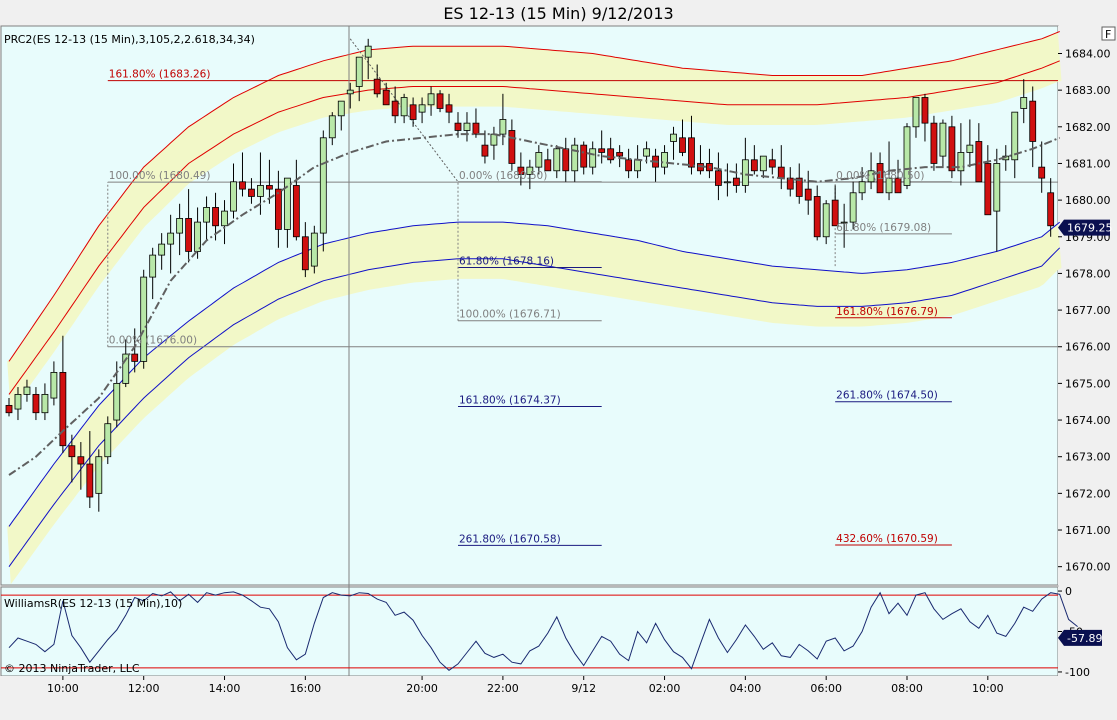 Image resolution: width=1117 pixels, height=720 pixels. What do you see at coordinates (1088, 53) in the screenshot?
I see `price-tick-label: 1684.00` at bounding box center [1088, 53].